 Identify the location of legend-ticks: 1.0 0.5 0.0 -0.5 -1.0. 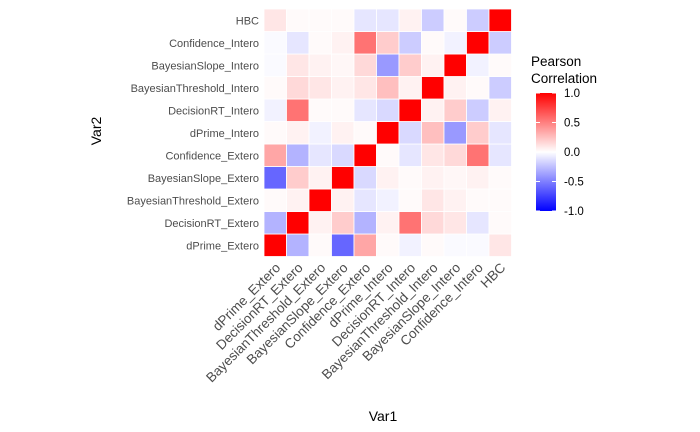
(560, 153).